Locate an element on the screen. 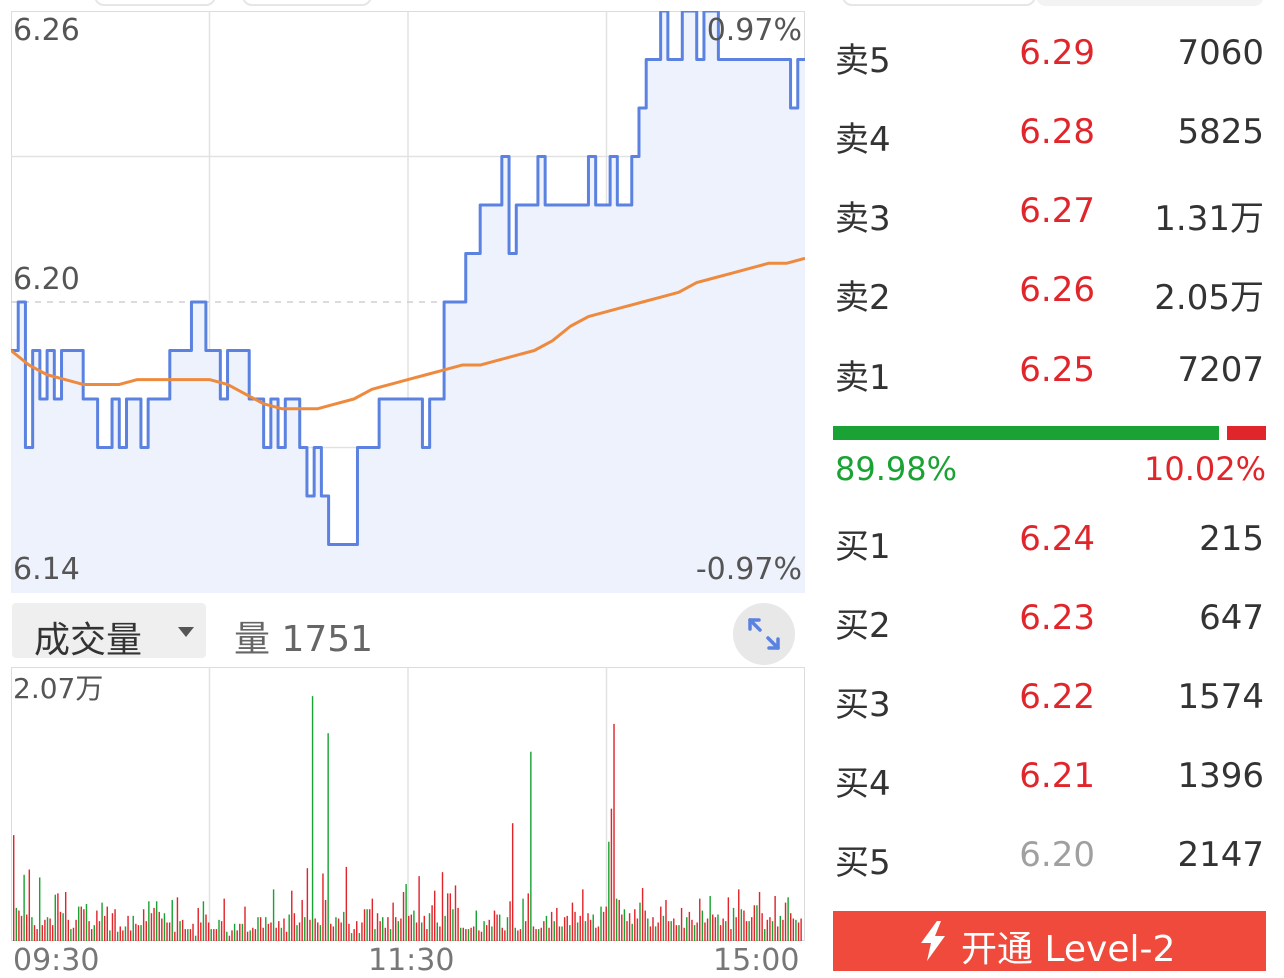  bid-qty: 647 is located at coordinates (1231, 618).